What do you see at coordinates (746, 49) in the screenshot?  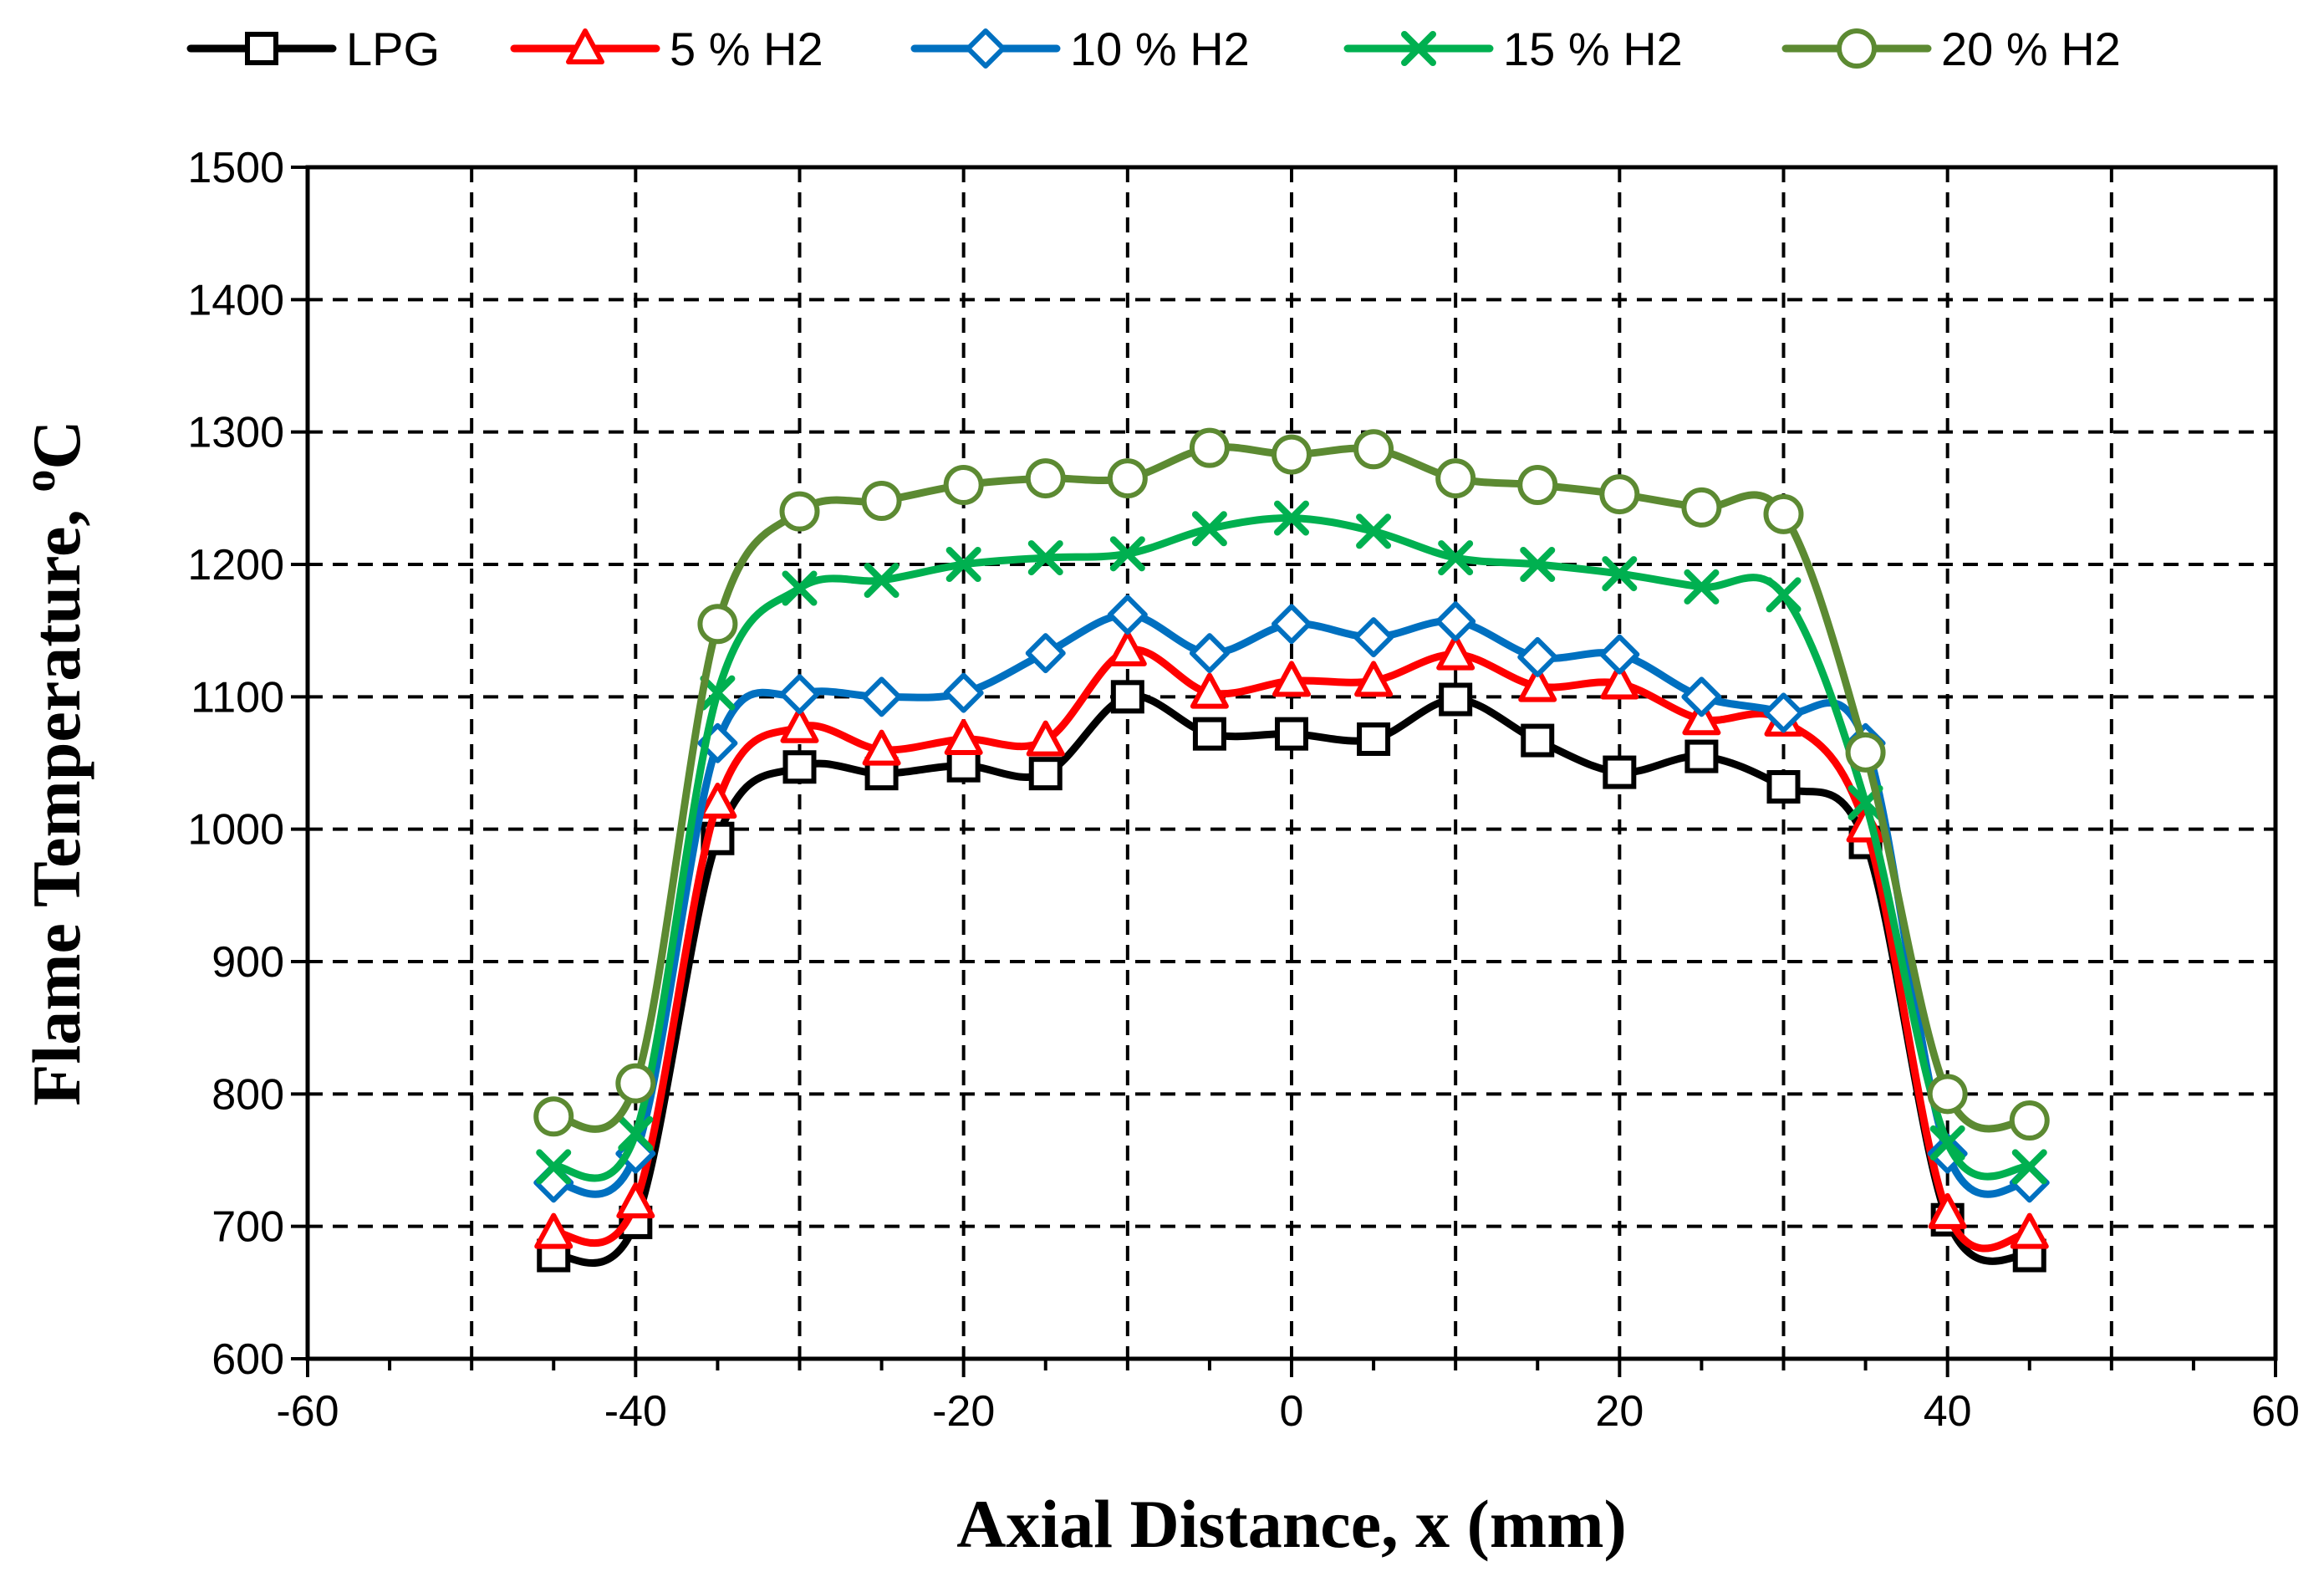 I see `legend-label: 5 % H2` at bounding box center [746, 49].